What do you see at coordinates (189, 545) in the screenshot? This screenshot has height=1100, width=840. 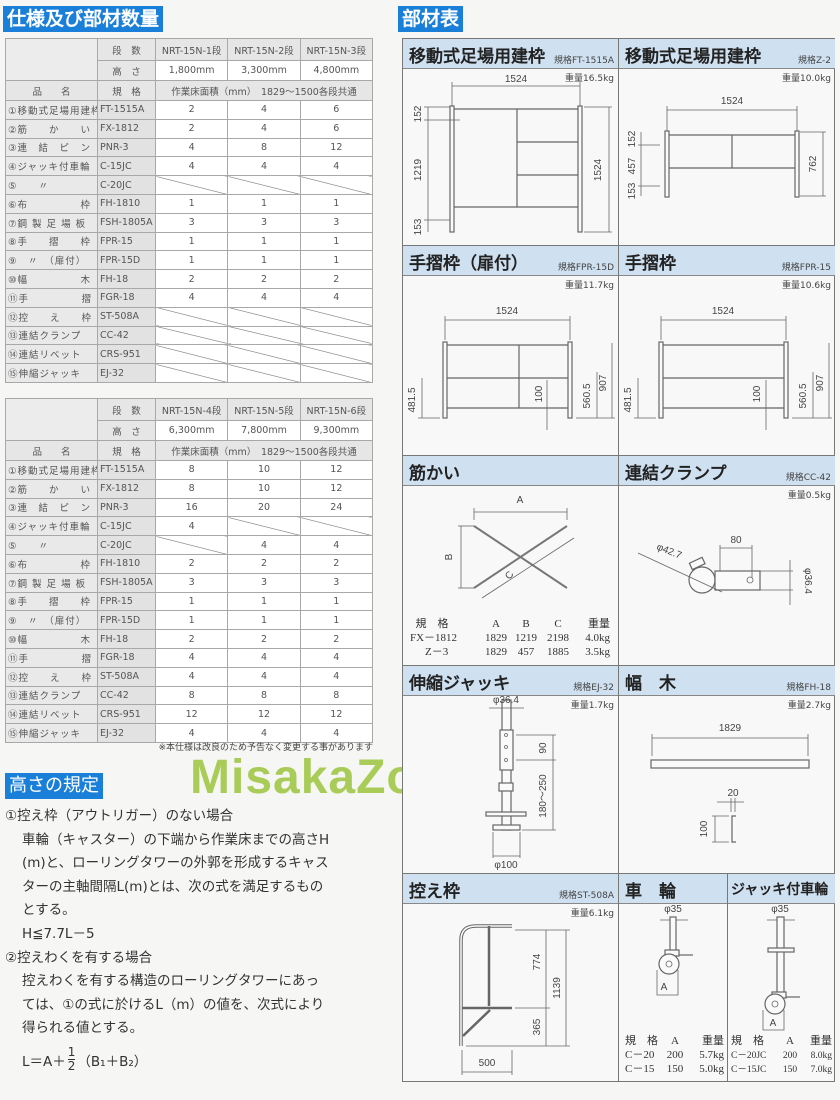 I see `table-row: ⑤ 〃 C-20JC 4 4` at bounding box center [189, 545].